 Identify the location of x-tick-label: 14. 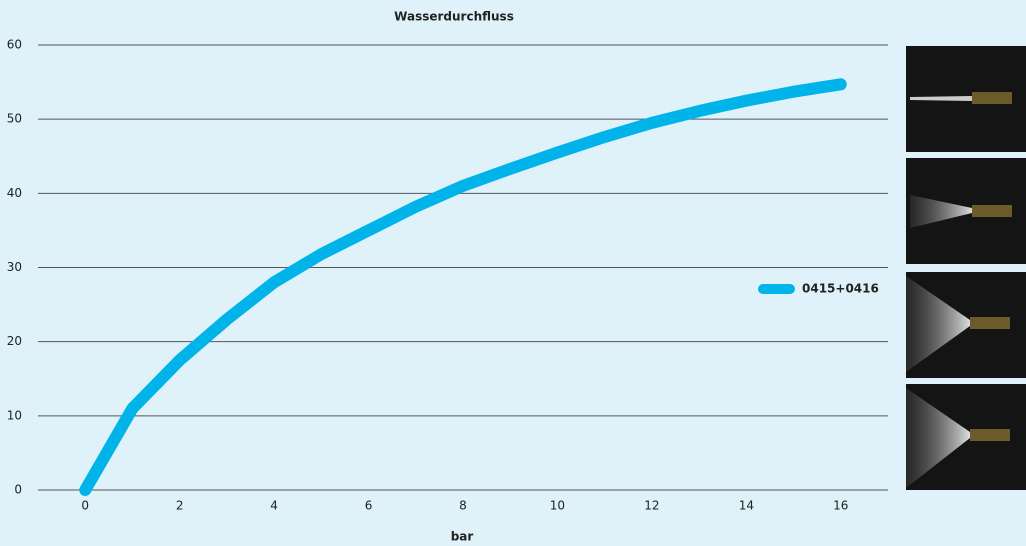
(746, 506).